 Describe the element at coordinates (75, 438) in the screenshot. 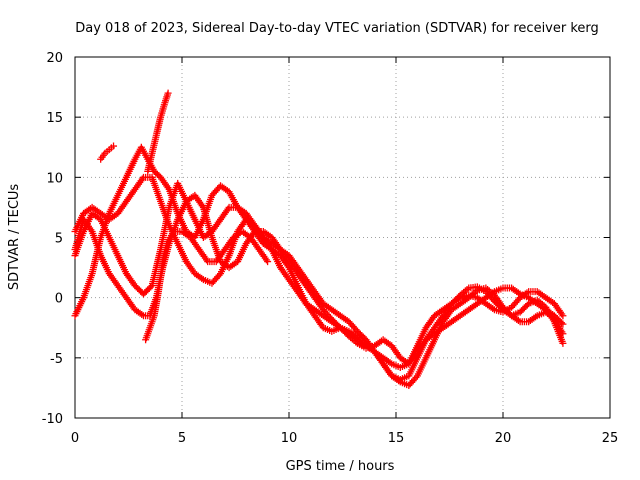

I see `x-tick-label: 0` at that location.